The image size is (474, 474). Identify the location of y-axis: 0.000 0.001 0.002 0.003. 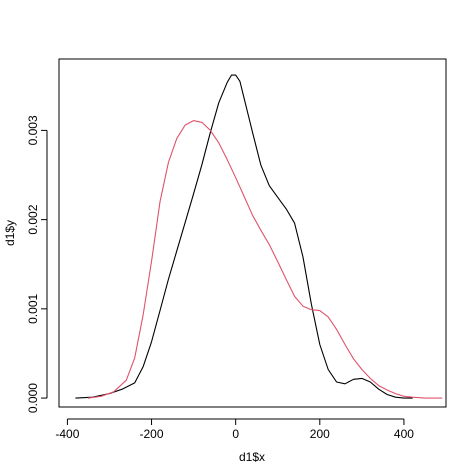
(37, 264).